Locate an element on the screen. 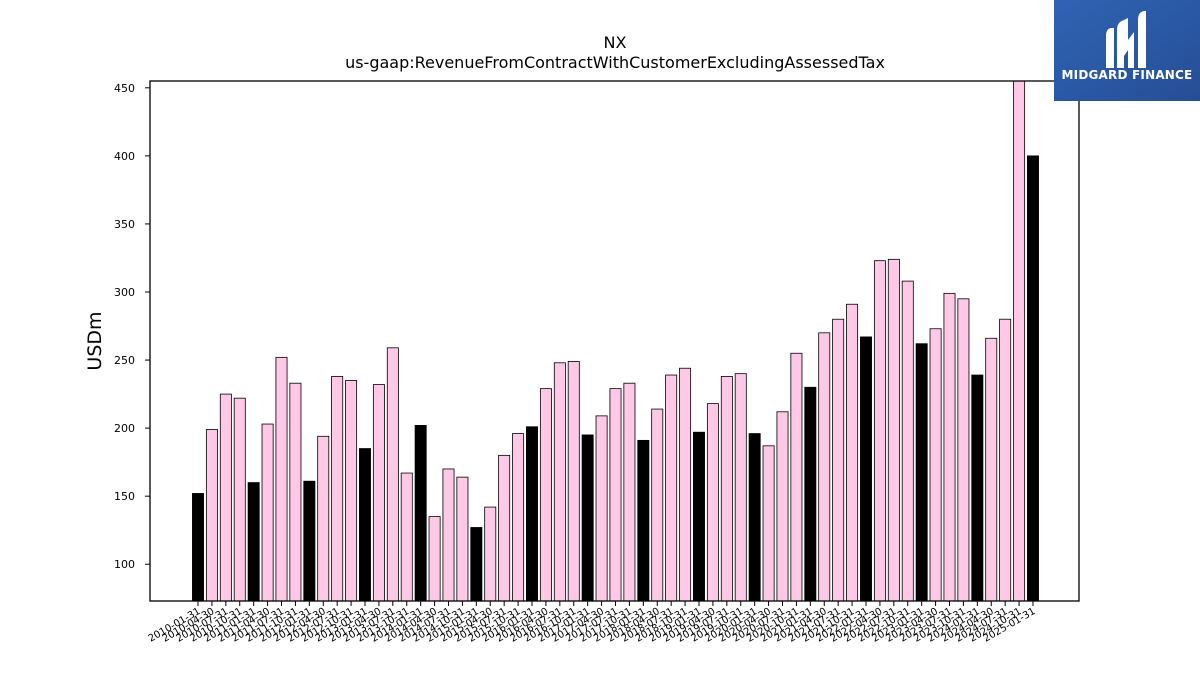 This screenshot has height=675, width=1200. chart-title: NX is located at coordinates (615, 42).